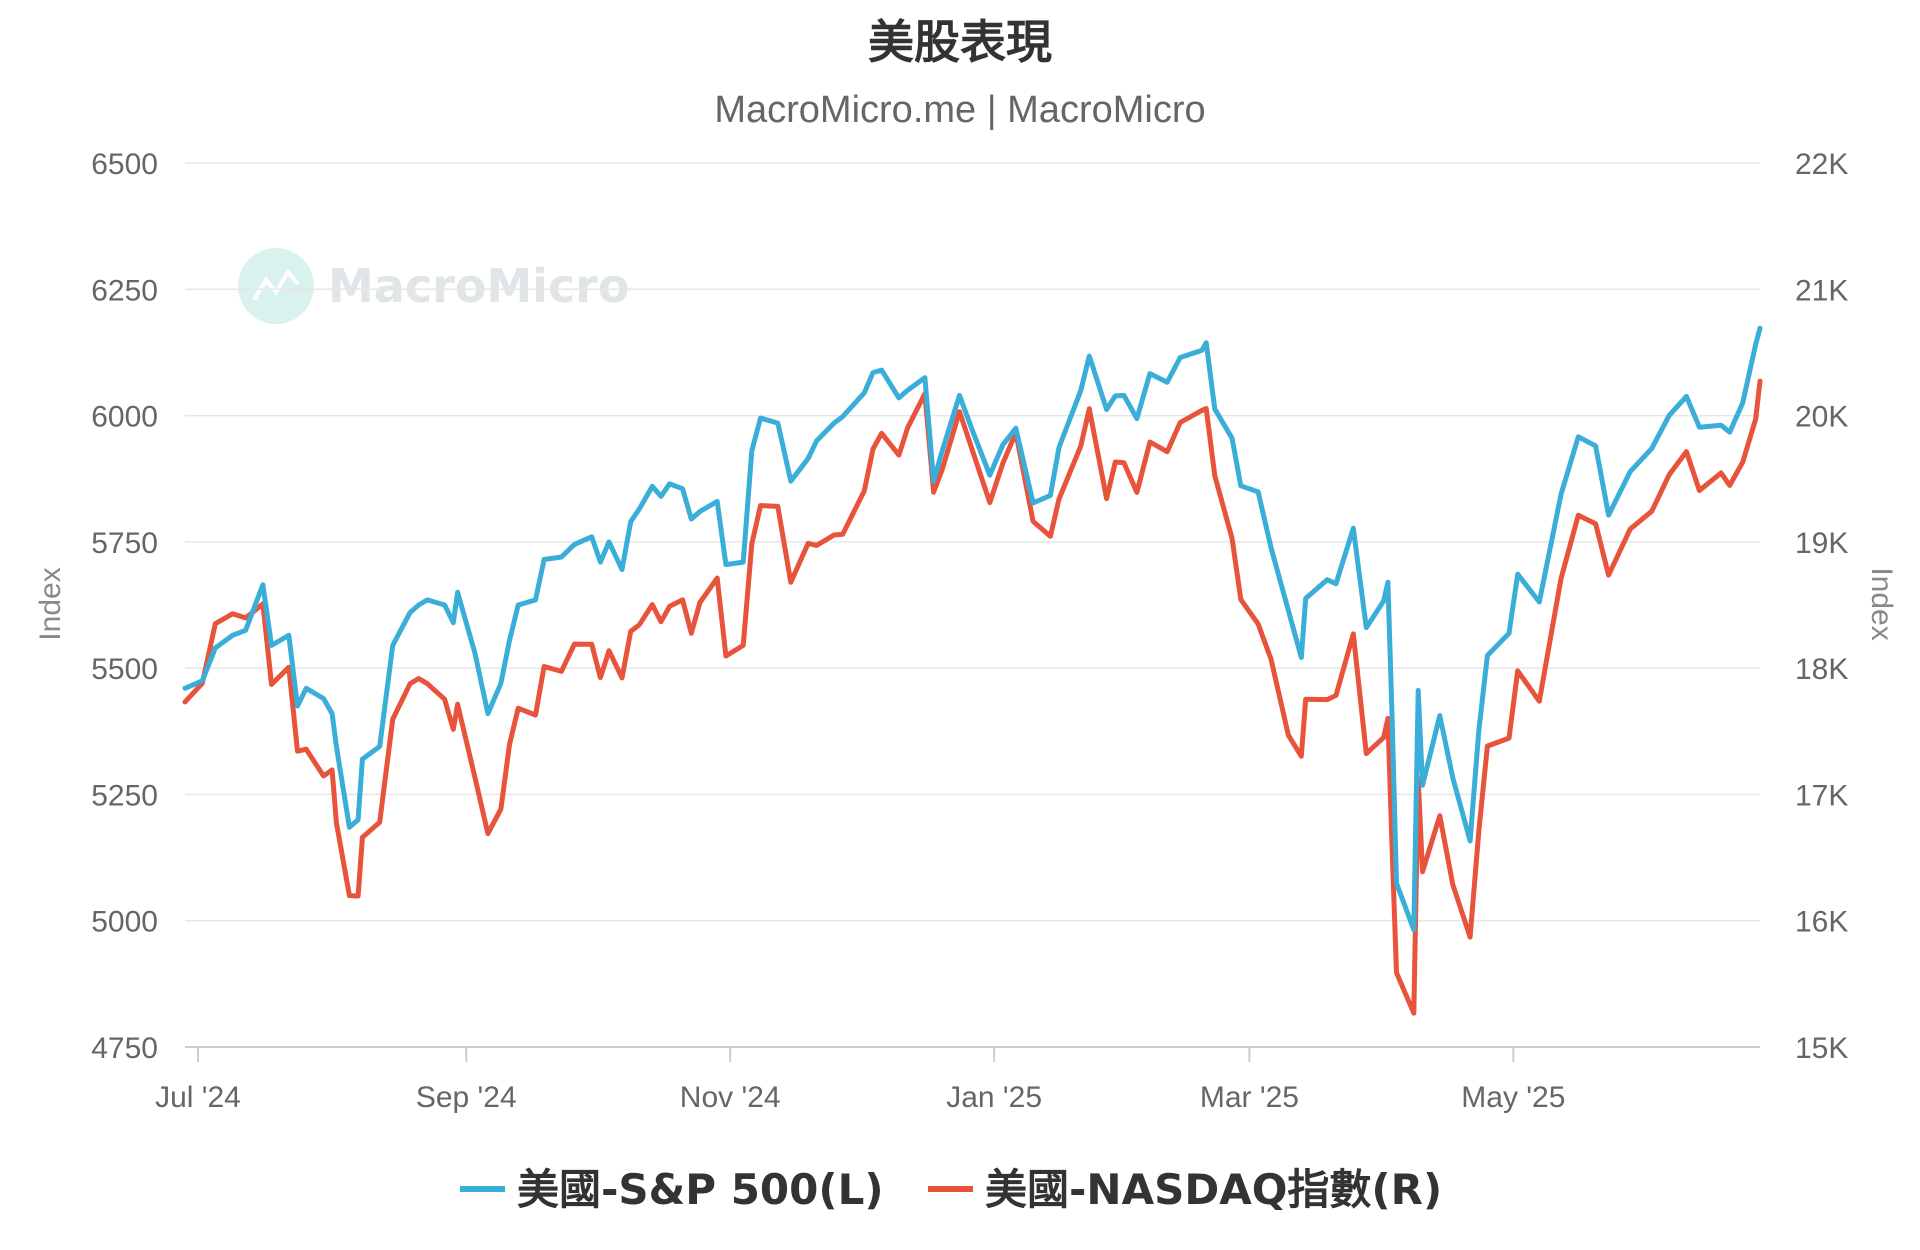 This screenshot has height=1250, width=1920. Describe the element at coordinates (1821, 290) in the screenshot. I see `right-tick-label: 21K` at that location.